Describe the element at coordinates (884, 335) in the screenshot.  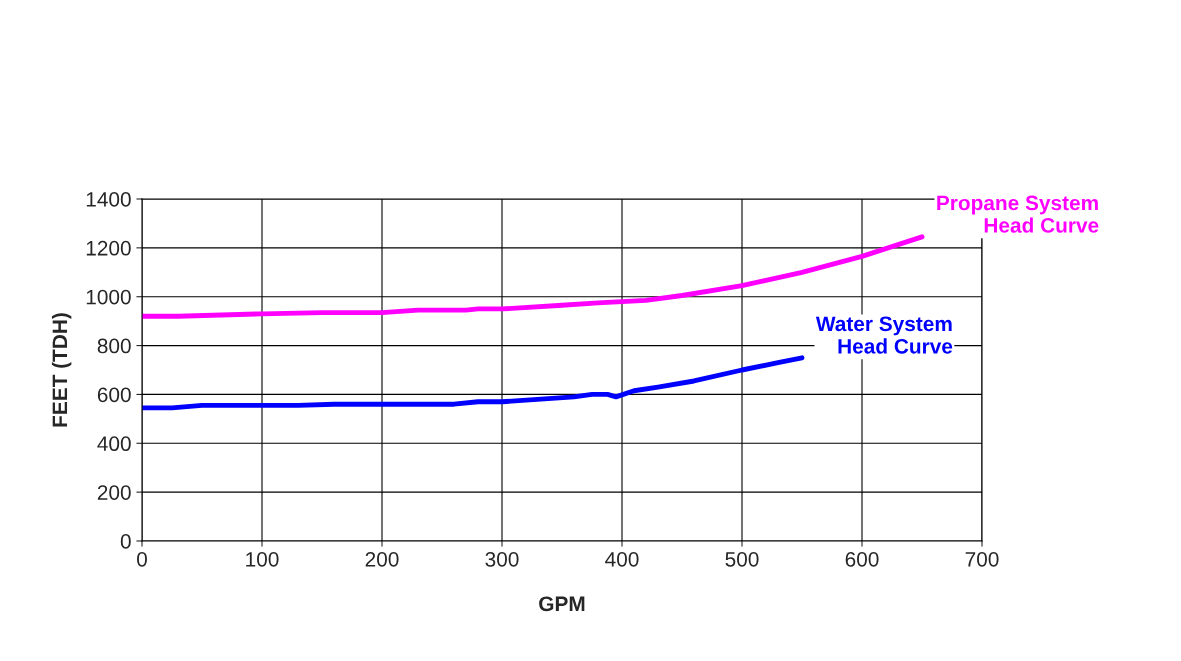
I see `series-label: Water System Head Curve` at that location.